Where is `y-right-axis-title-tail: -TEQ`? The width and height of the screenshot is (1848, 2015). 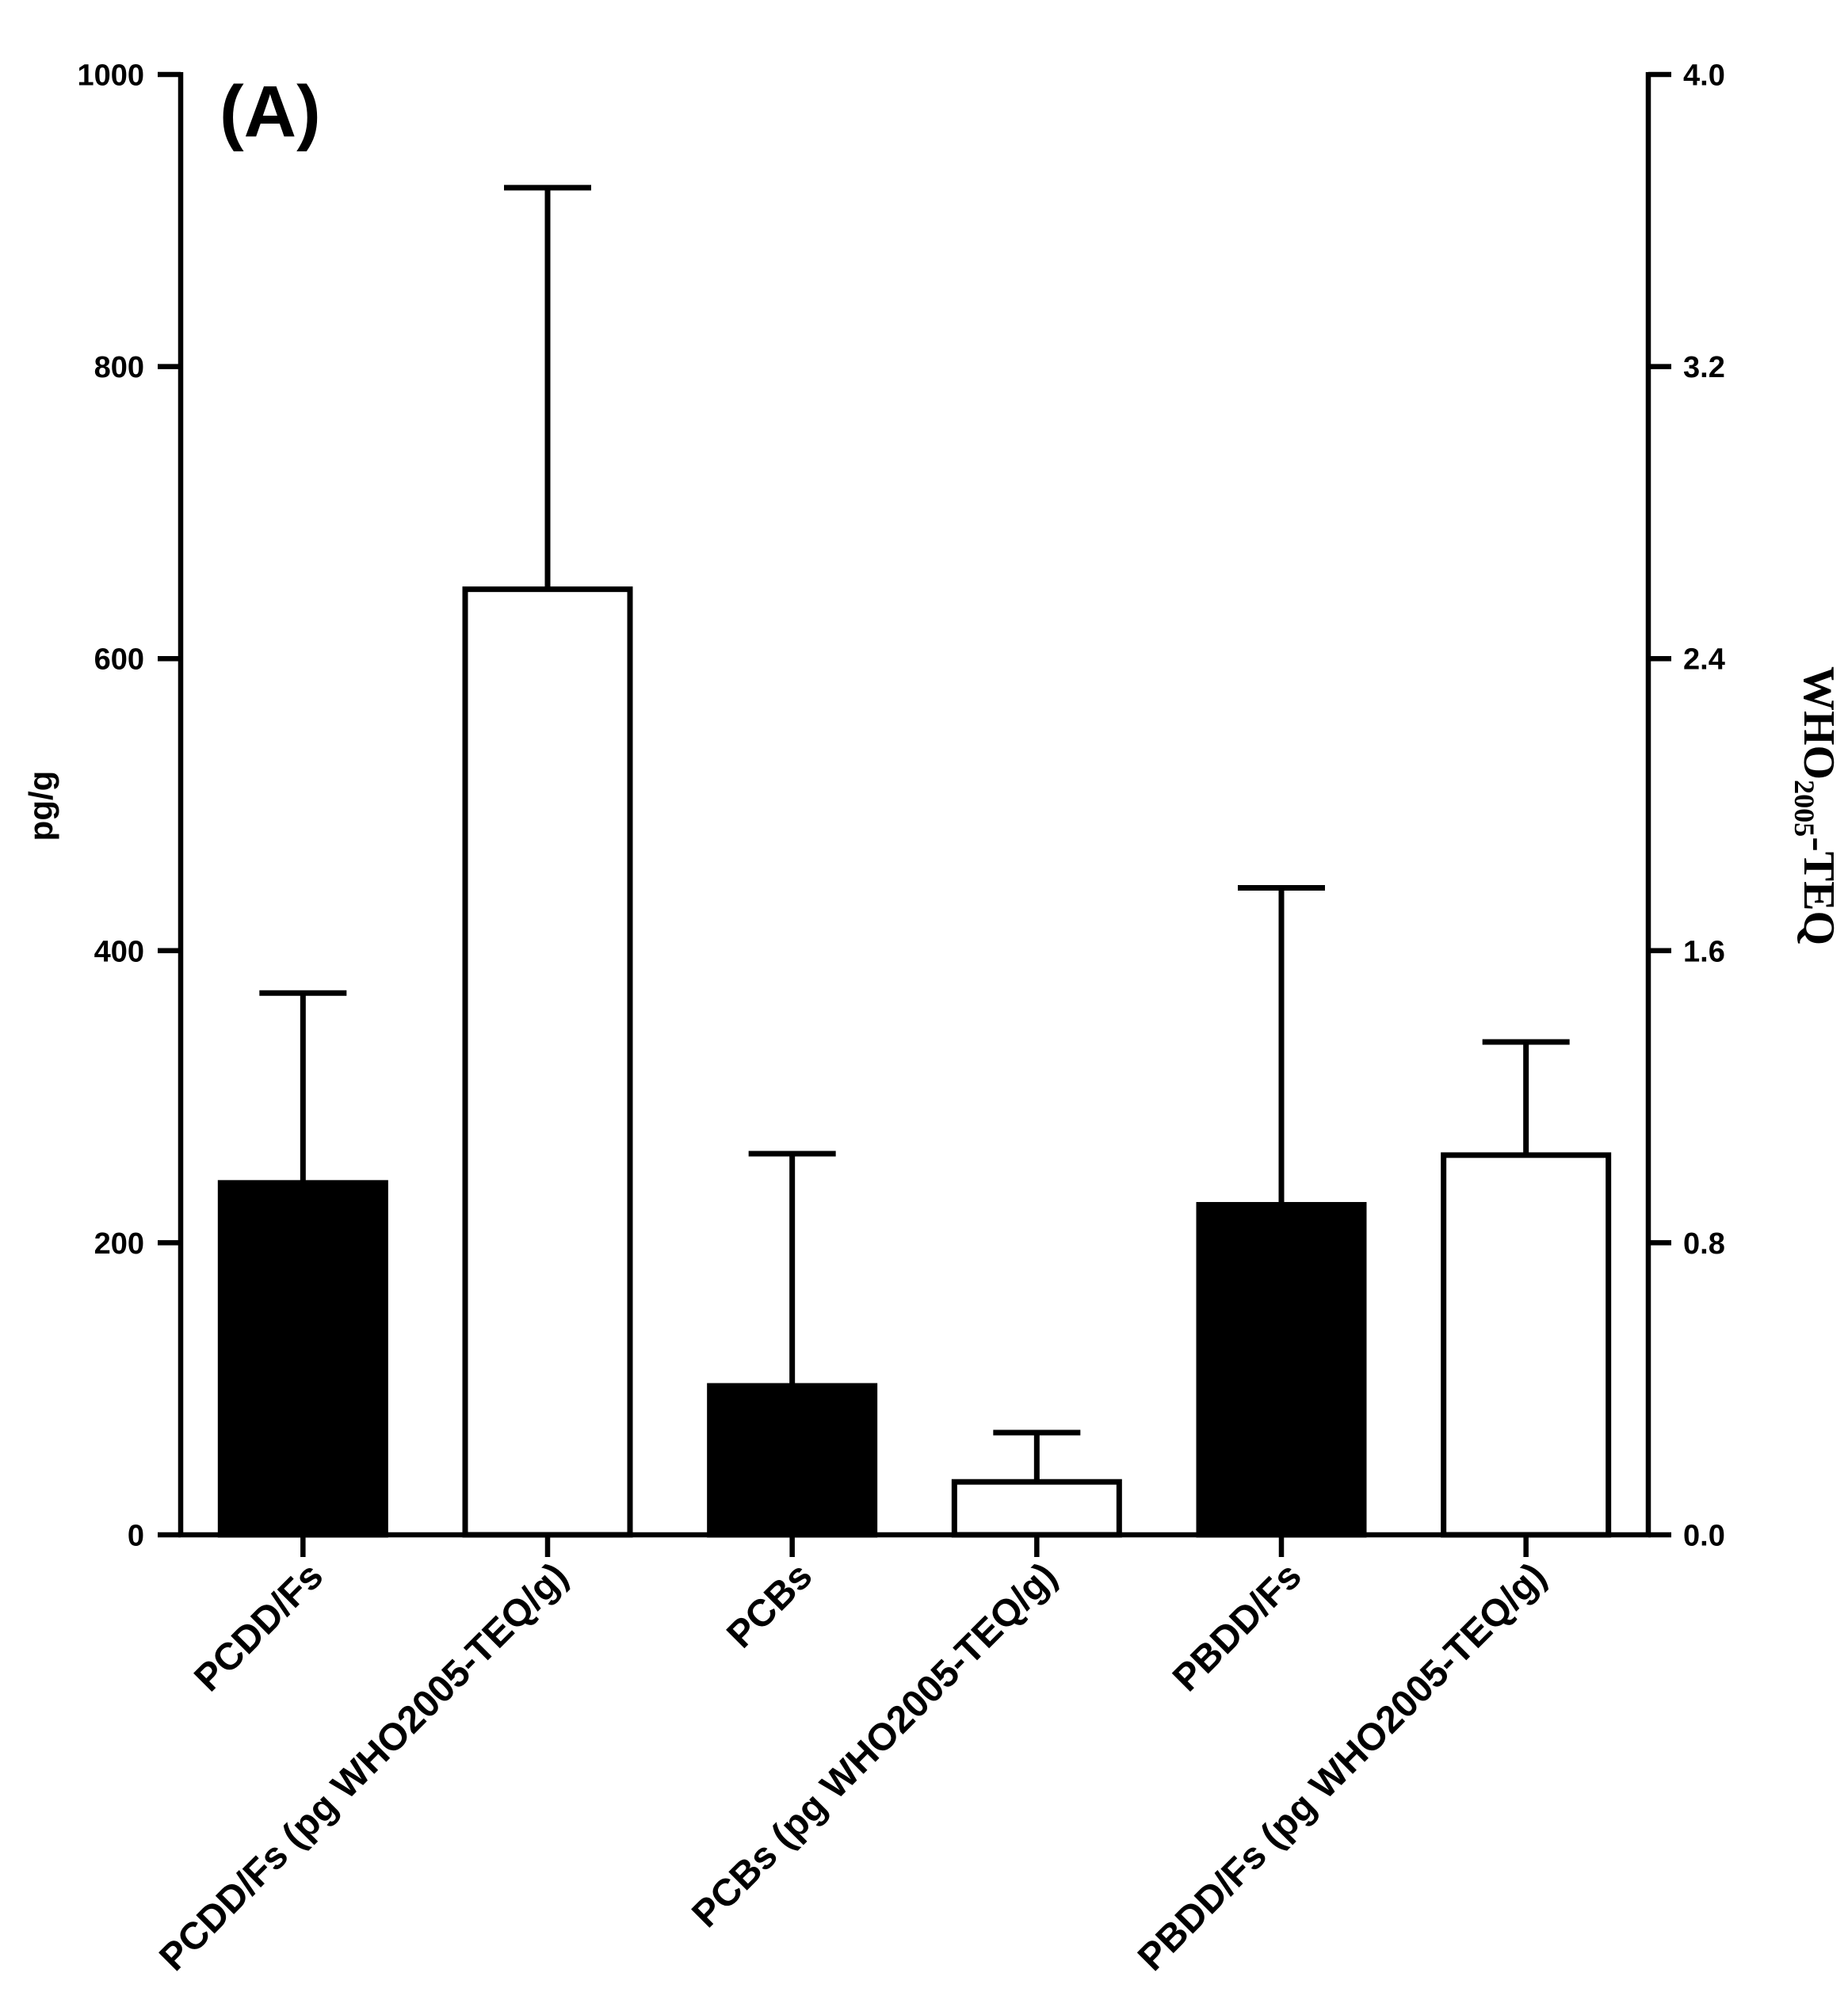 y-right-axis-title-tail: -TEQ is located at coordinates (1819, 891).